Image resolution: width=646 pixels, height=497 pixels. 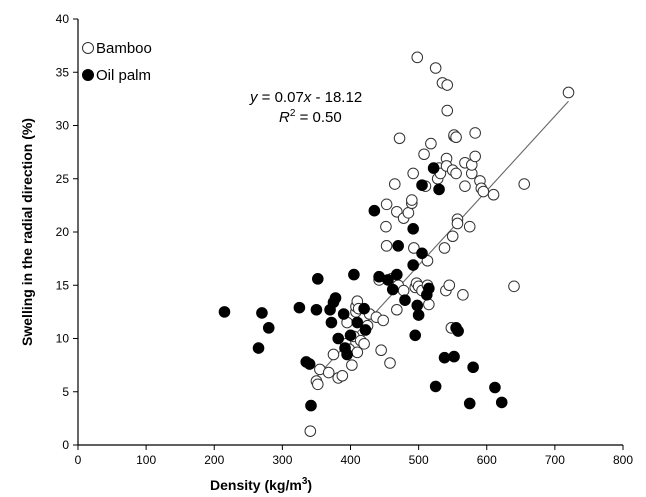 I want to click on y-tick-label: 0, so click(x=65, y=445).